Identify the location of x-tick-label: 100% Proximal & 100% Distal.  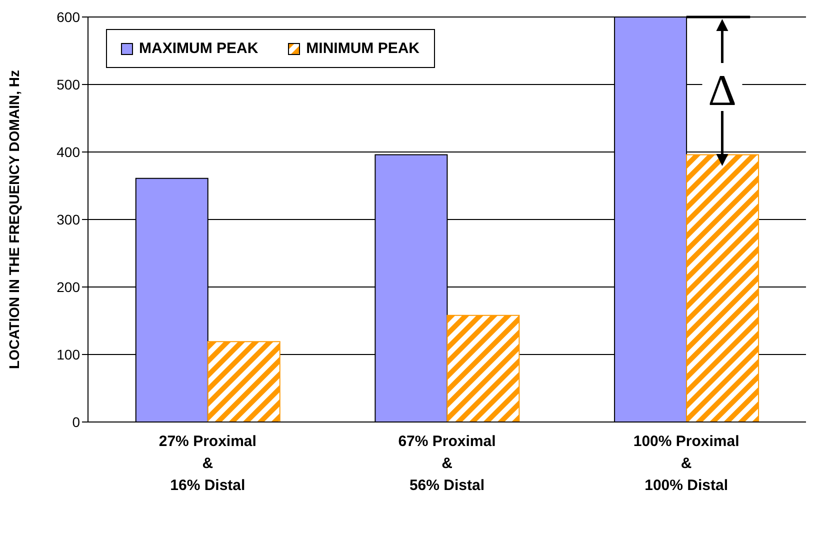
(686, 463).